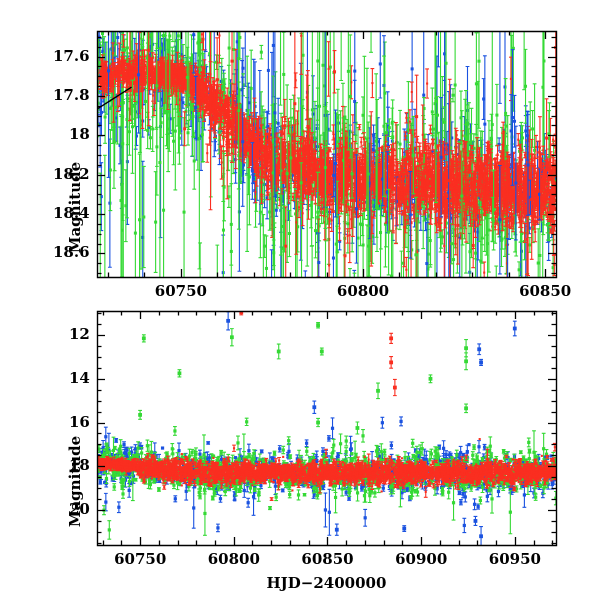 Image resolution: width=600 pixels, height=600 pixels. Describe the element at coordinates (79, 509) in the screenshot. I see `bottom-panel-ytick-20: 20` at that location.